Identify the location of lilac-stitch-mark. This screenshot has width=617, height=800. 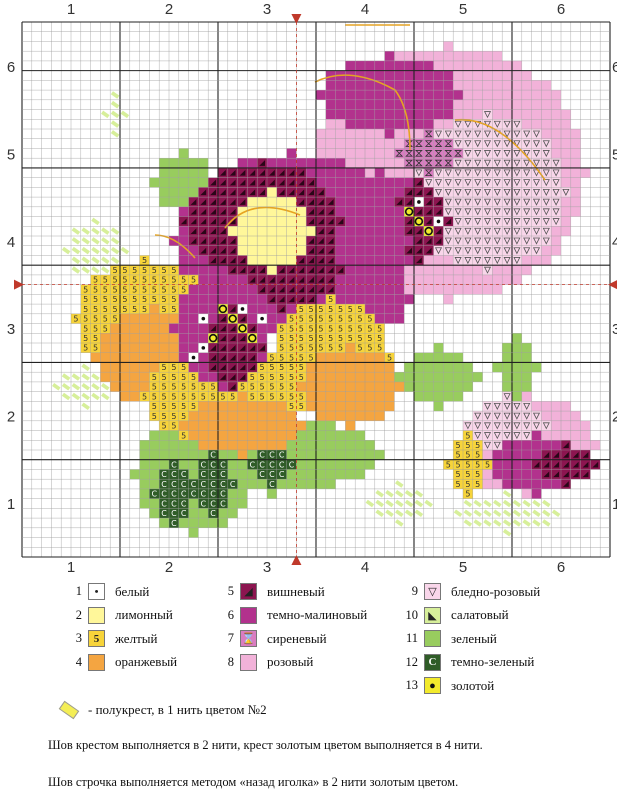
(399, 153).